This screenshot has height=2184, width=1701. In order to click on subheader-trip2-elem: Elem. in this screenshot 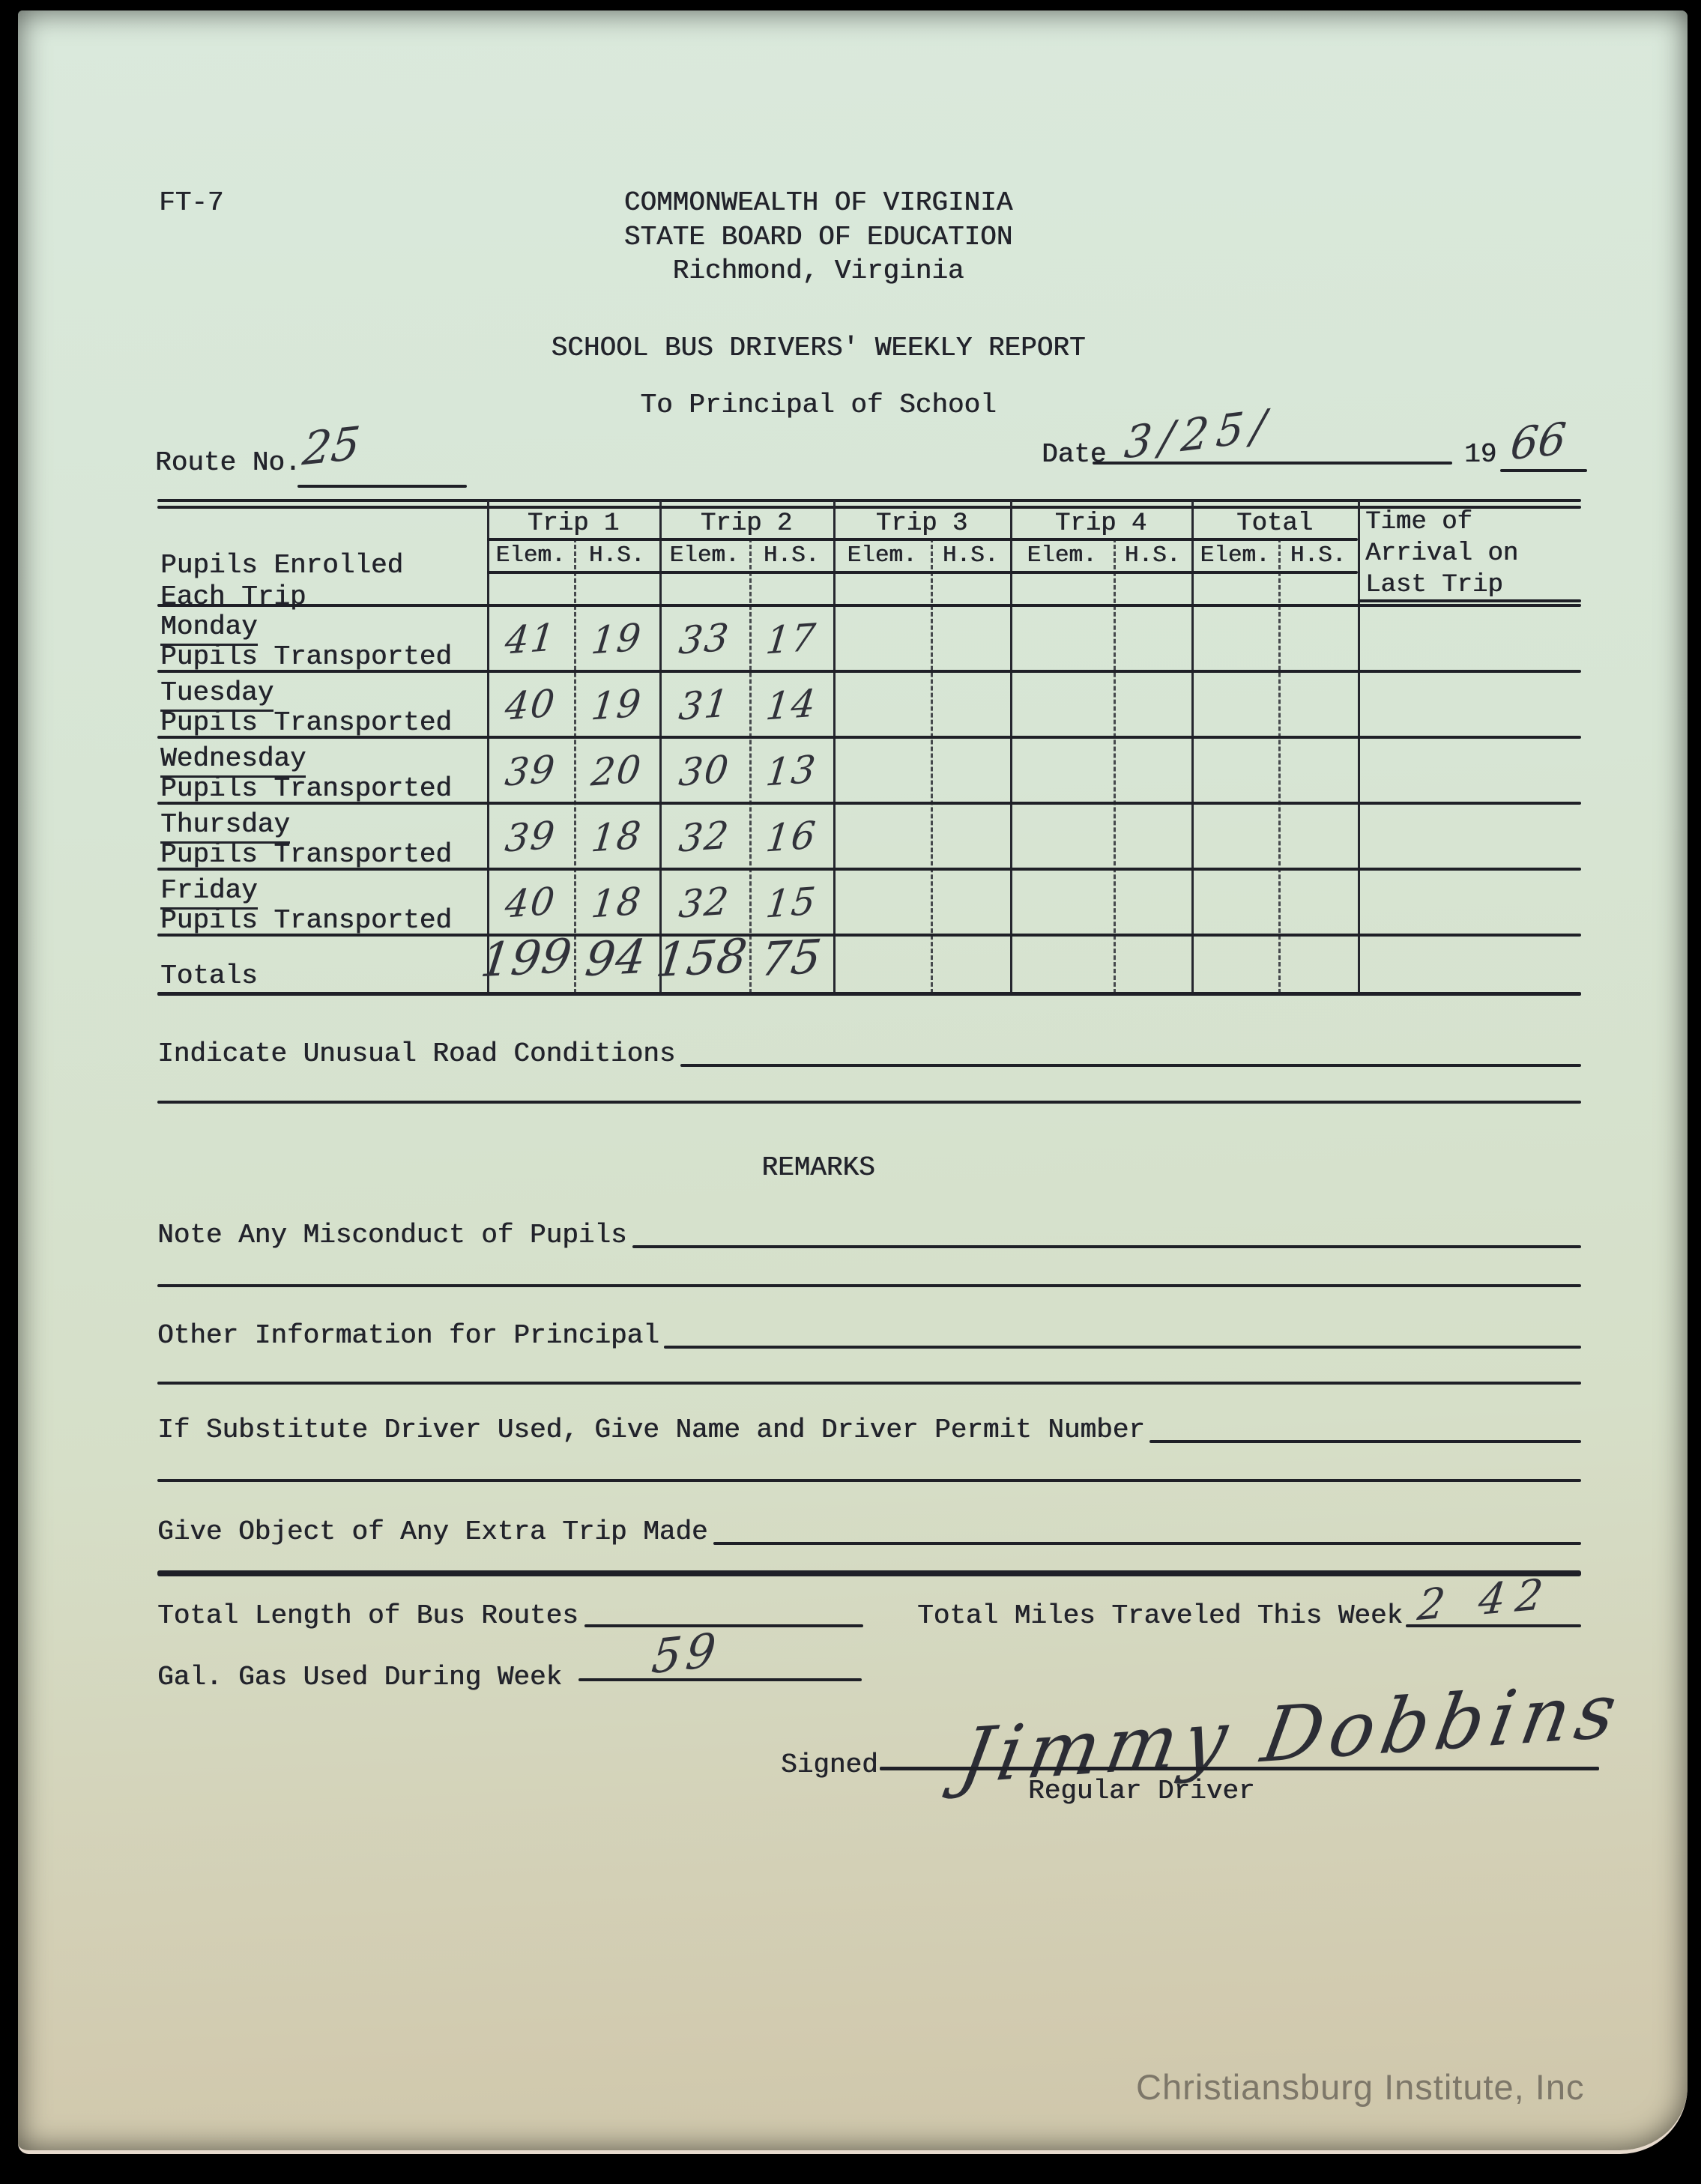, I will do `click(705, 555)`.